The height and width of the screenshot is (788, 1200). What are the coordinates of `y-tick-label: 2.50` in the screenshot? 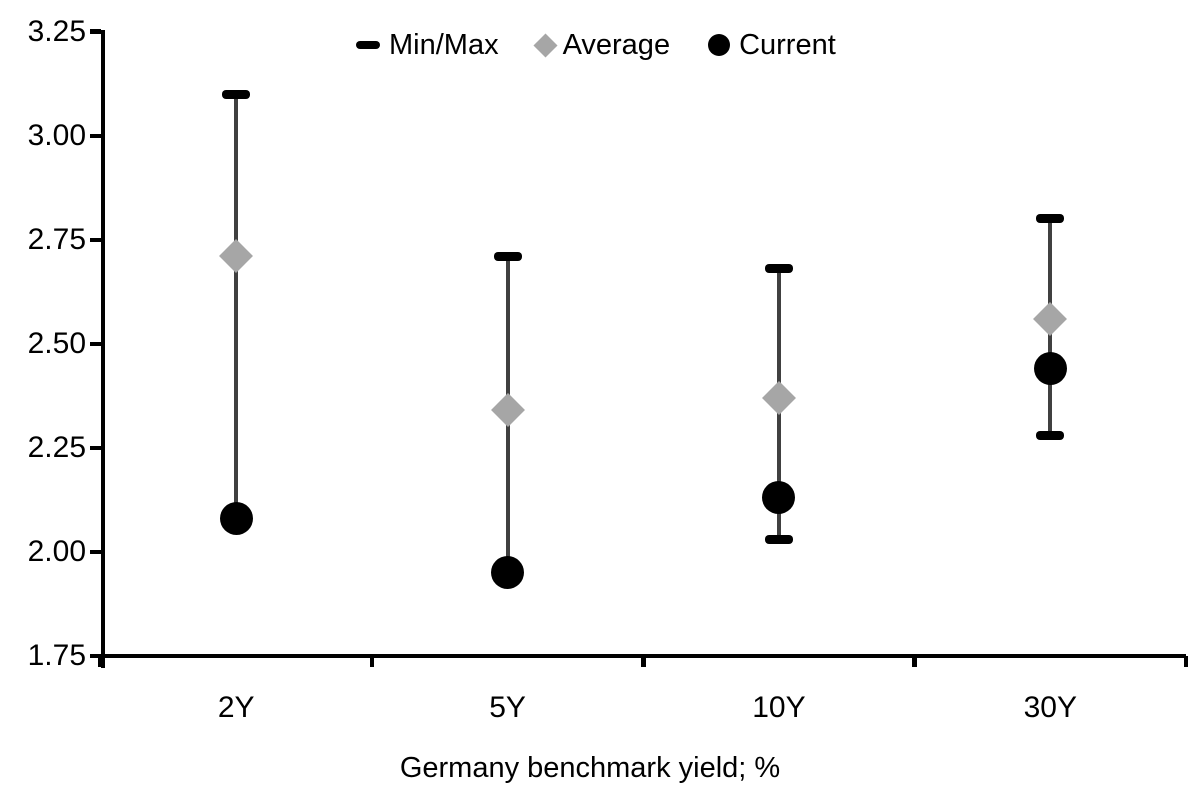 It's located at (56, 343).